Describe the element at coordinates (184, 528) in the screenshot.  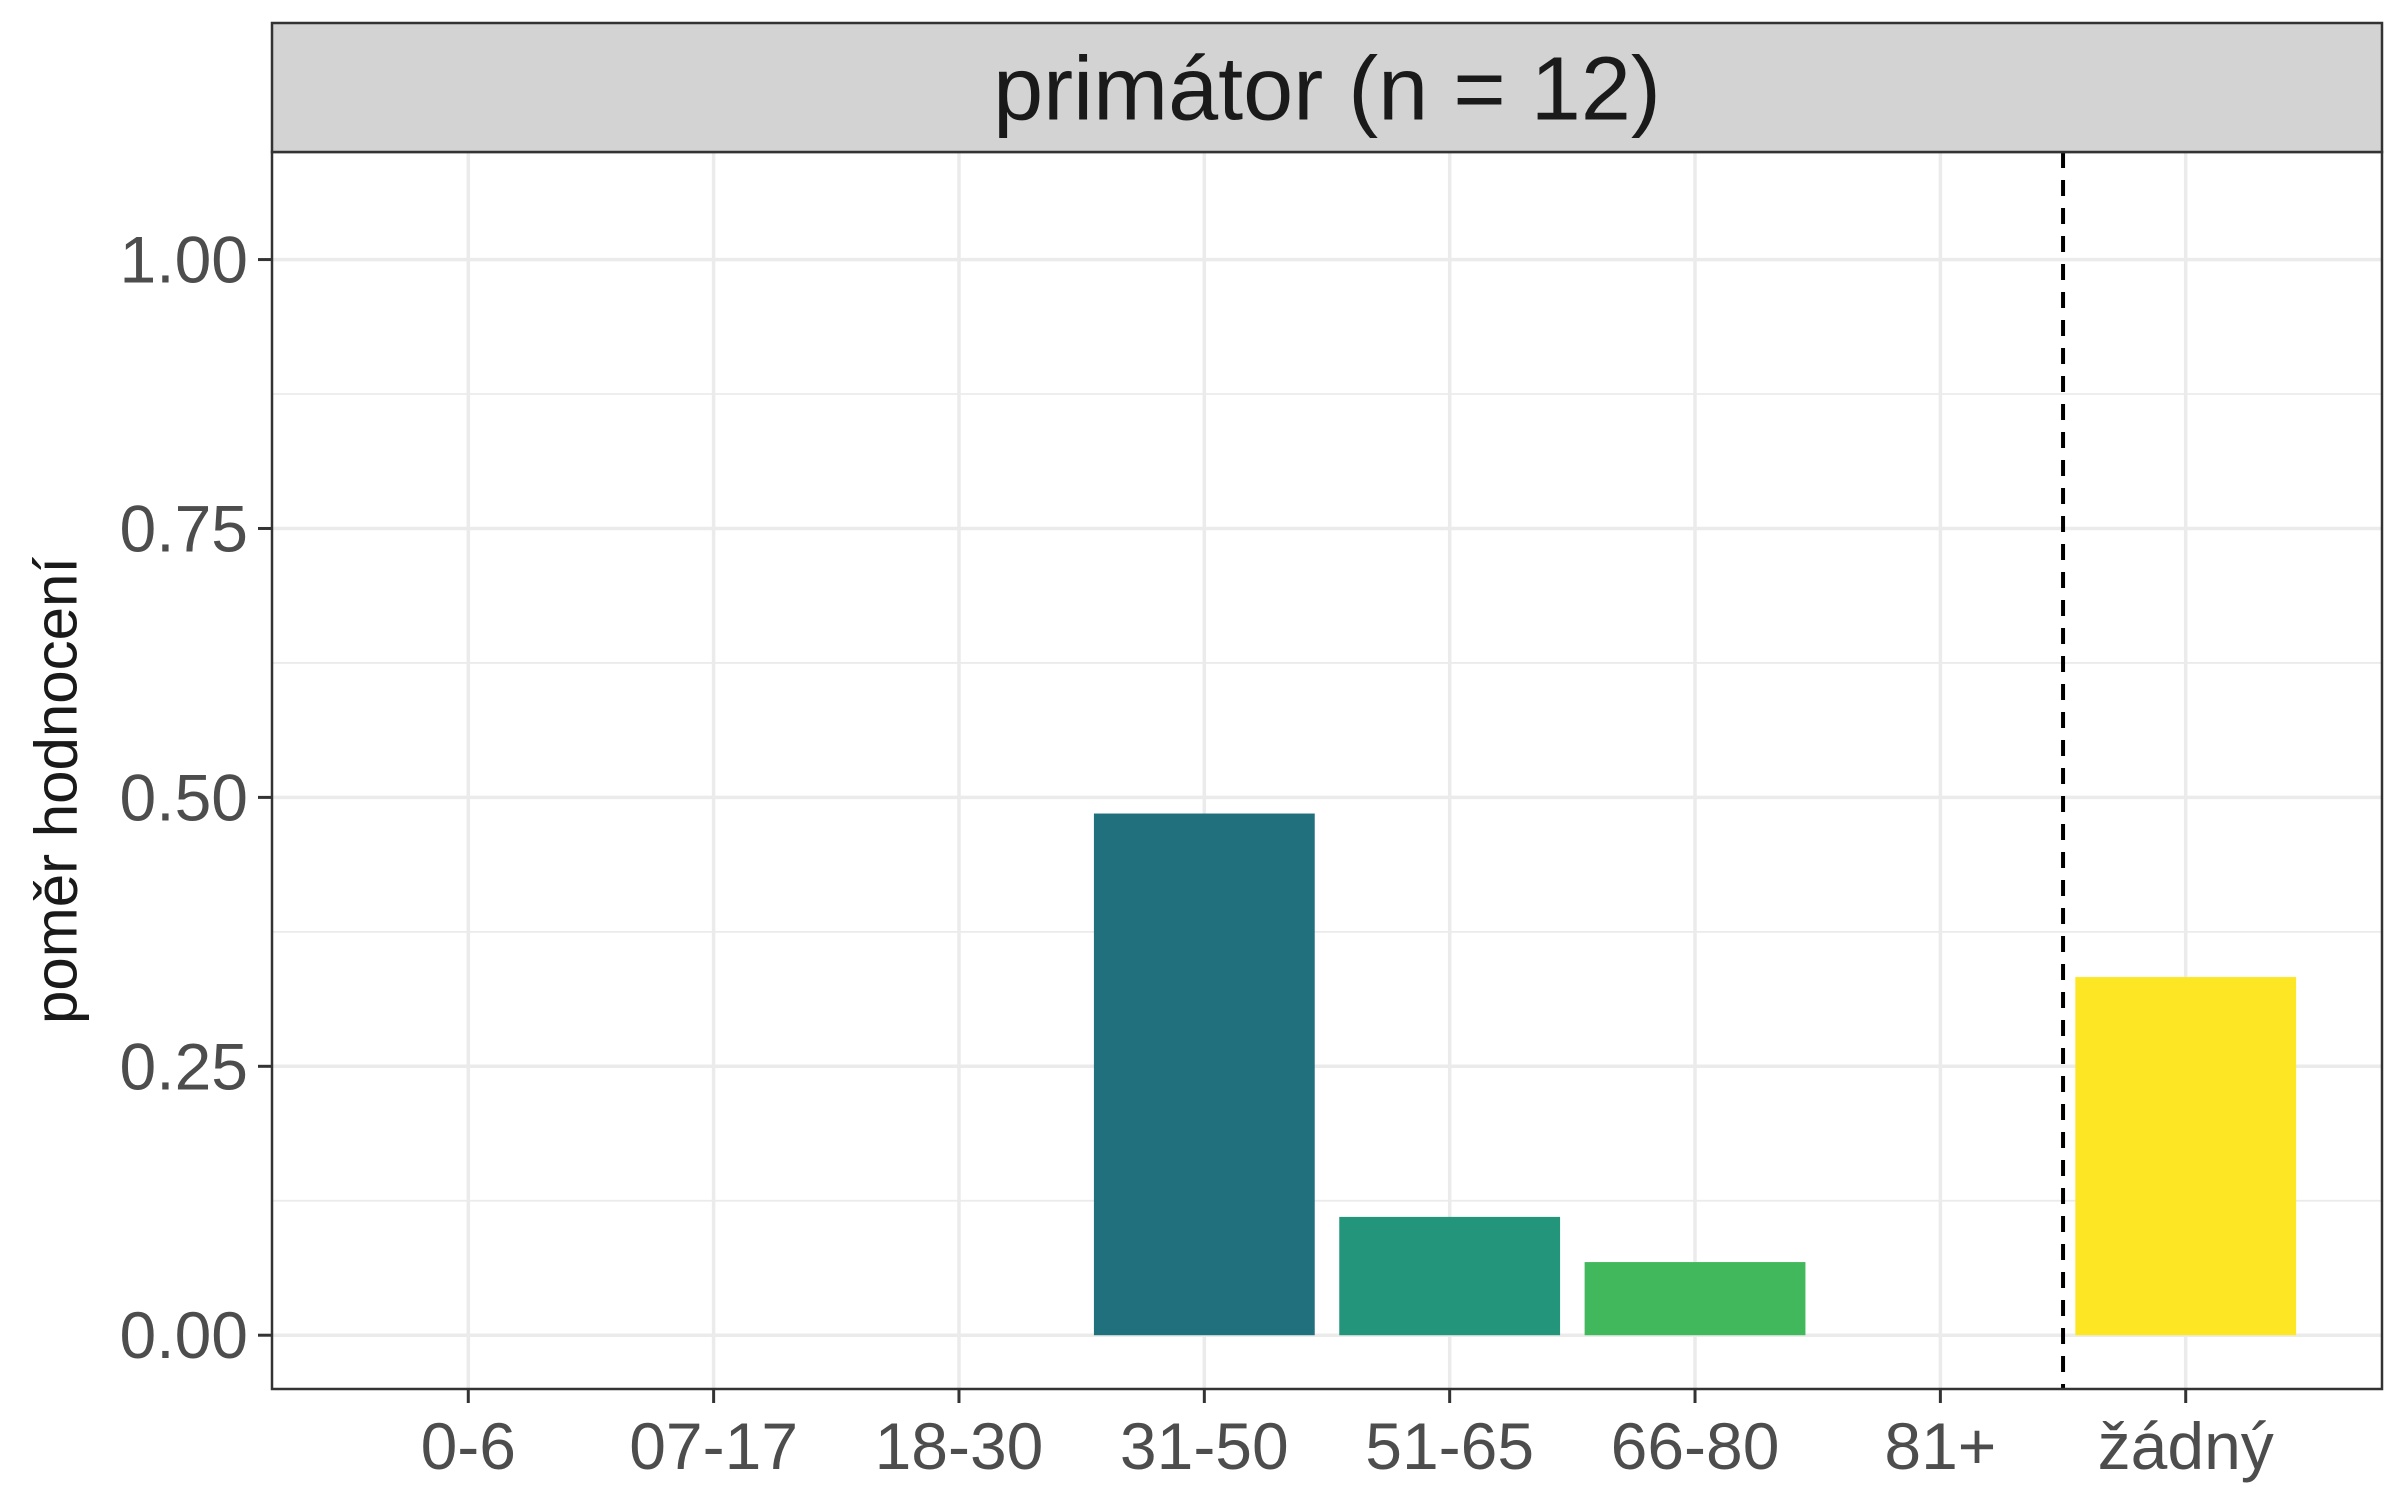
I see `y-tick-label: 0.75` at that location.